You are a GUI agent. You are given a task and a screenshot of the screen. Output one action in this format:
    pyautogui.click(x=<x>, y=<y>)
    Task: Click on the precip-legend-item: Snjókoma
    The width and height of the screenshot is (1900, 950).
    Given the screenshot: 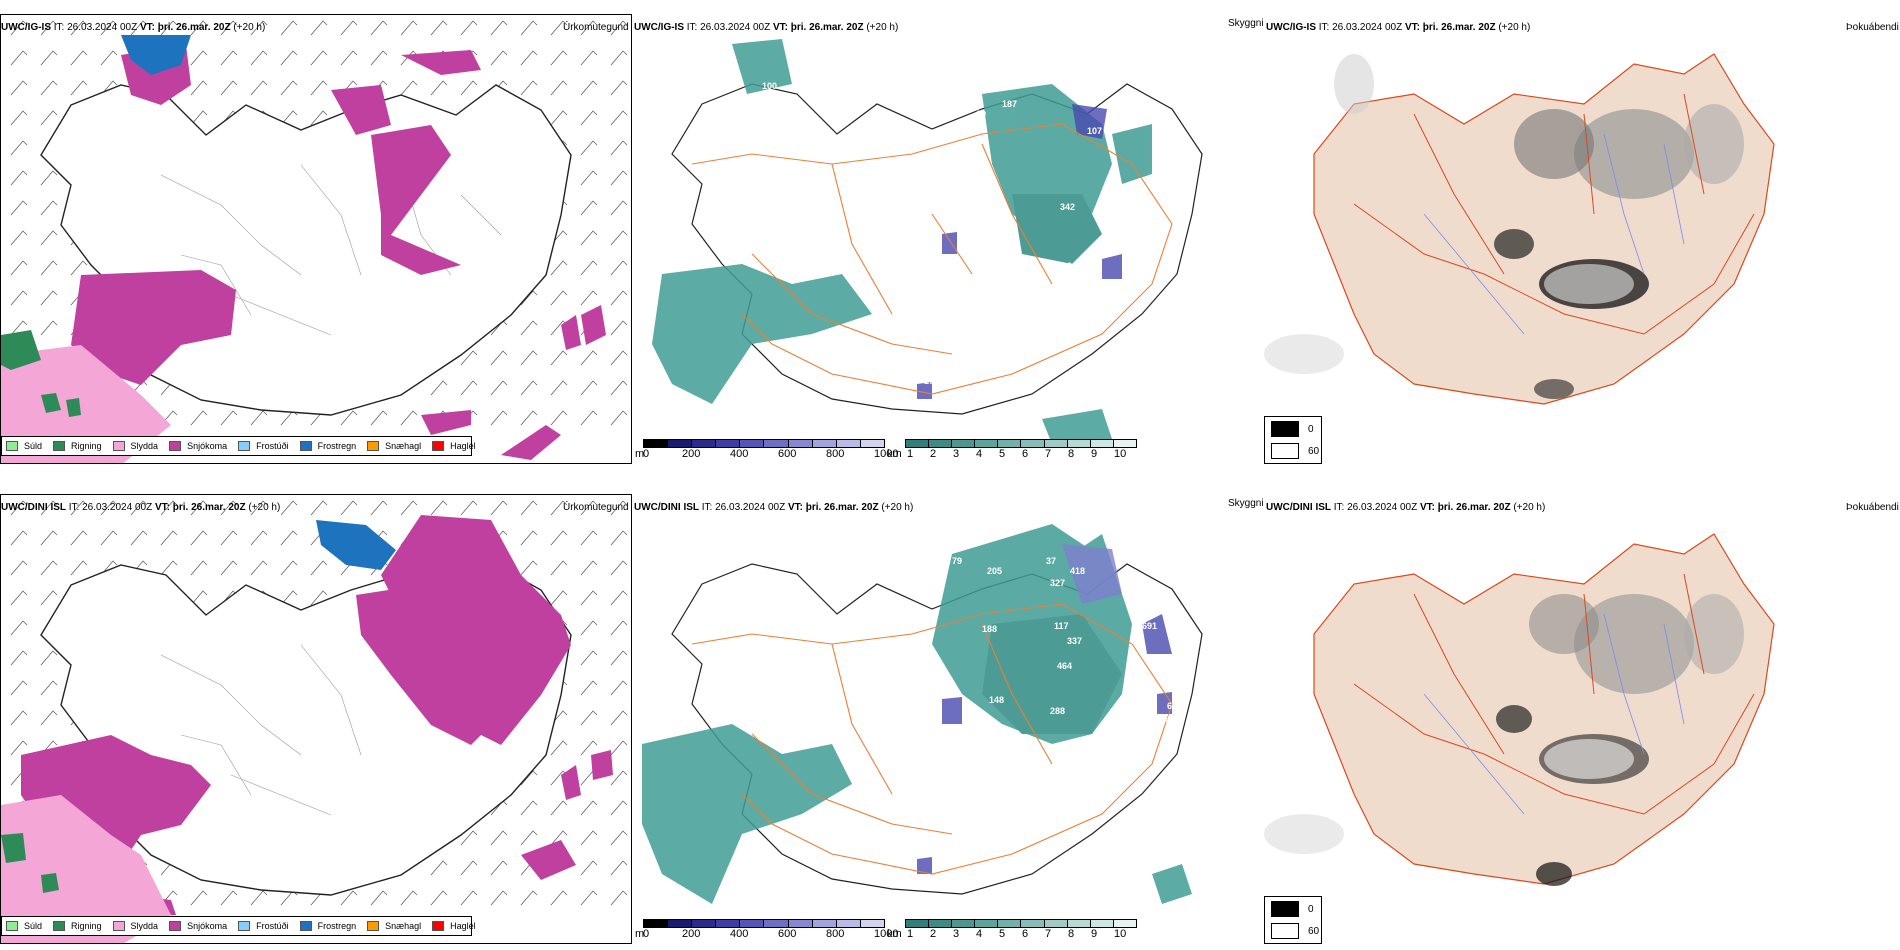 What is the action you would take?
    pyautogui.click(x=198, y=446)
    